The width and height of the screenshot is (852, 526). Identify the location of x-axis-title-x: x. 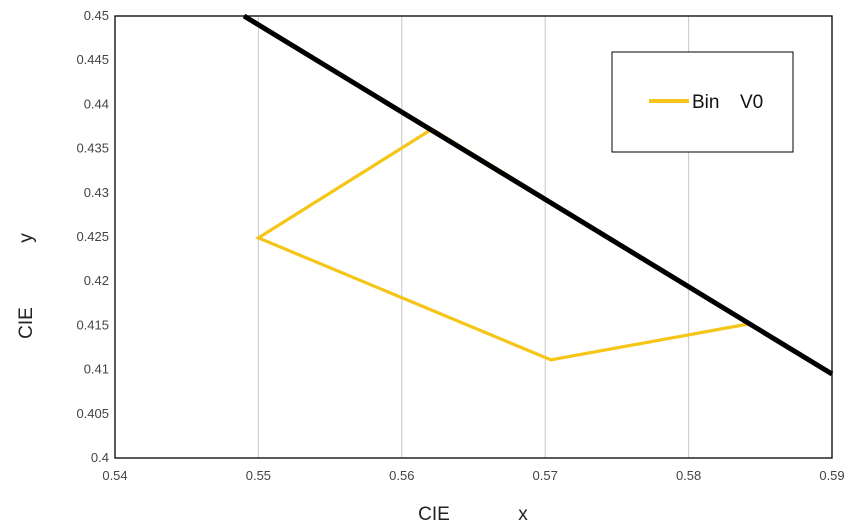
(523, 514).